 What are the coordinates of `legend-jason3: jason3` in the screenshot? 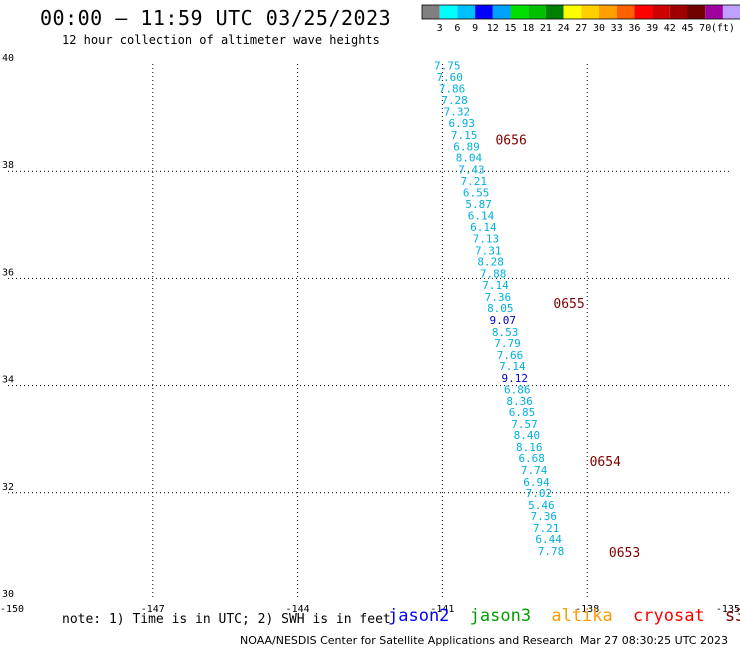 It's located at (500, 616).